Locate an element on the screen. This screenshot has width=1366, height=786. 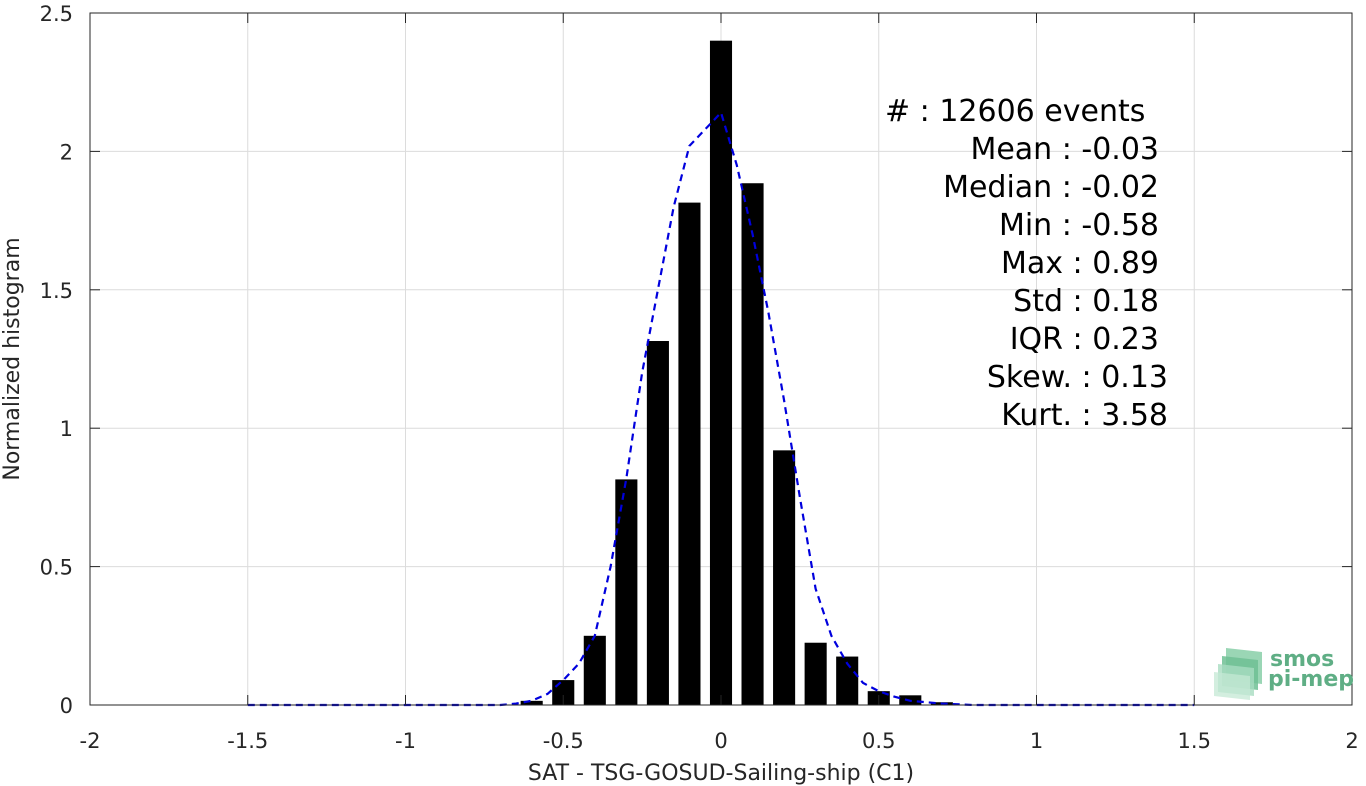
x-tick-label: -2 is located at coordinates (90, 741).